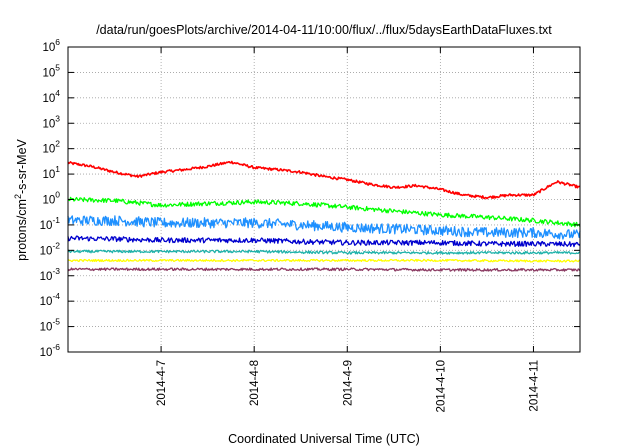 This screenshot has height=448, width=640. I want to click on y-axis-label-sup: 2, so click(18, 196).